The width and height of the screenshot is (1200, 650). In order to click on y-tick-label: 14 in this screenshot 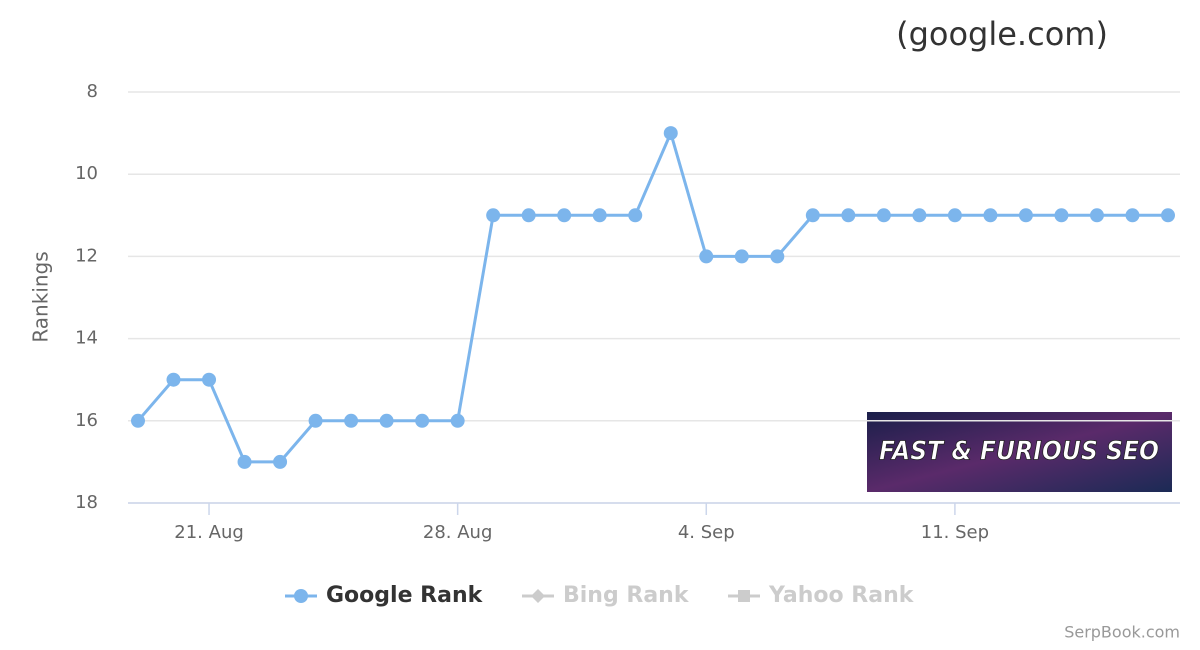, I will do `click(86, 338)`.